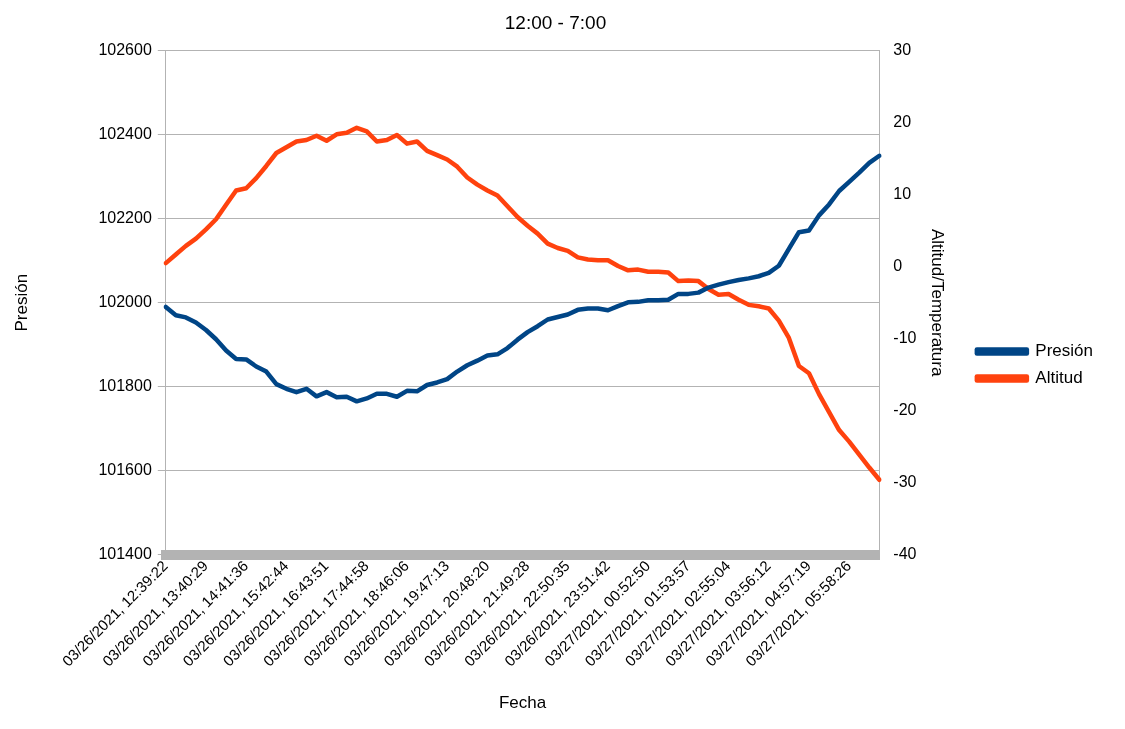 The image size is (1125, 729). What do you see at coordinates (902, 194) in the screenshot?
I see `y2-tick-label: 10` at bounding box center [902, 194].